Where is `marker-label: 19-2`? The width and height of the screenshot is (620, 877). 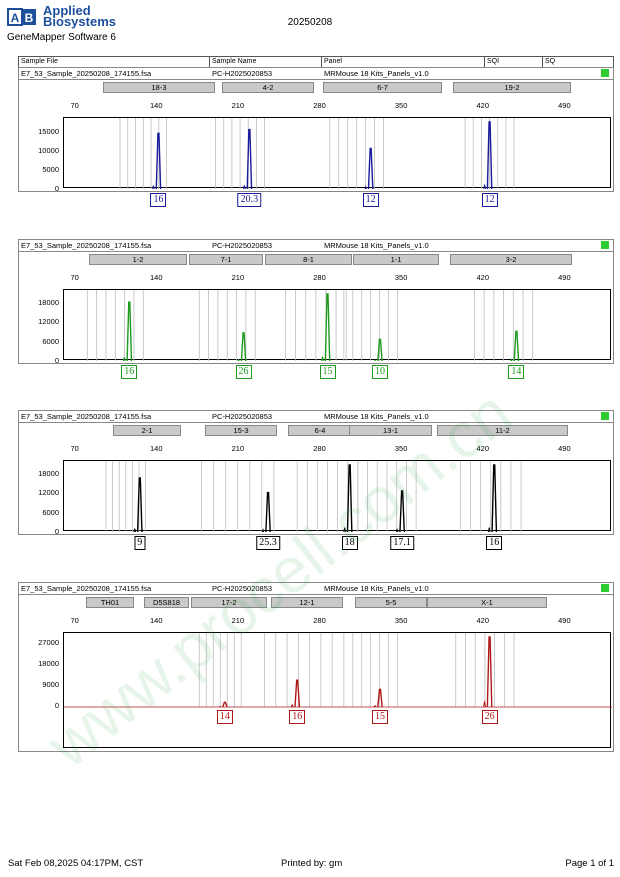
marker-label: 19-2 is located at coordinates (512, 87).